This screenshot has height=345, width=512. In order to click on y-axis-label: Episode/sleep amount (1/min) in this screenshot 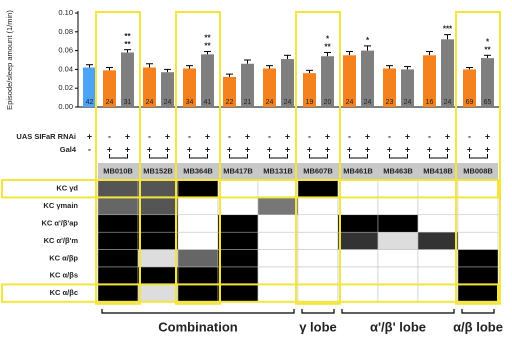, I will do `click(9, 60)`.